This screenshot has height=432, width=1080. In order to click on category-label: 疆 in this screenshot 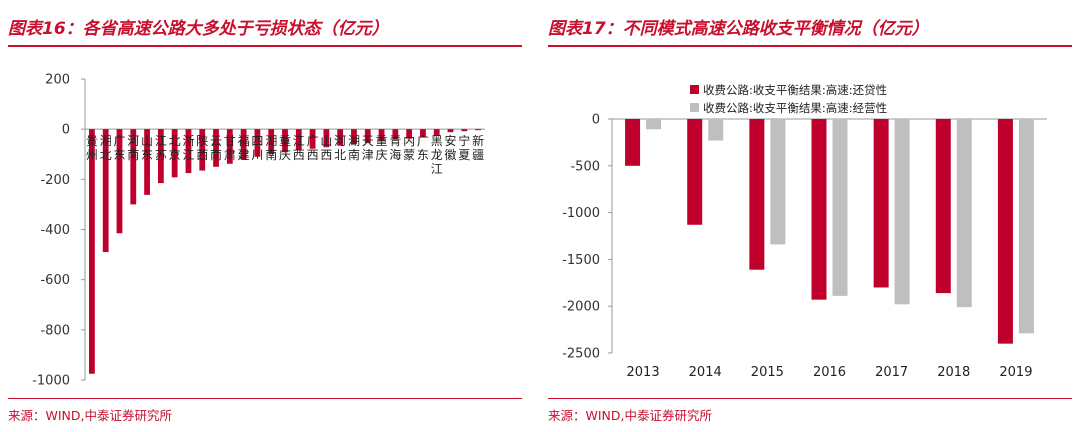, I will do `click(478, 155)`.